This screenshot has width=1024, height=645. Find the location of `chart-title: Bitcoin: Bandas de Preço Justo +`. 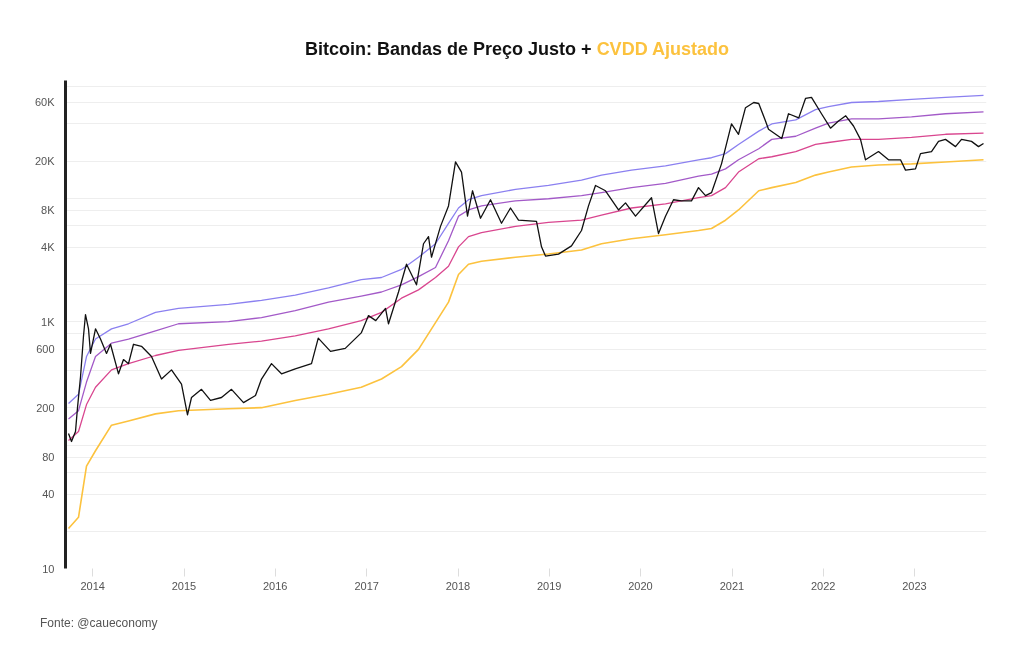

chart-title: Bitcoin: Bandas de Preço Justo + is located at coordinates (448, 49).